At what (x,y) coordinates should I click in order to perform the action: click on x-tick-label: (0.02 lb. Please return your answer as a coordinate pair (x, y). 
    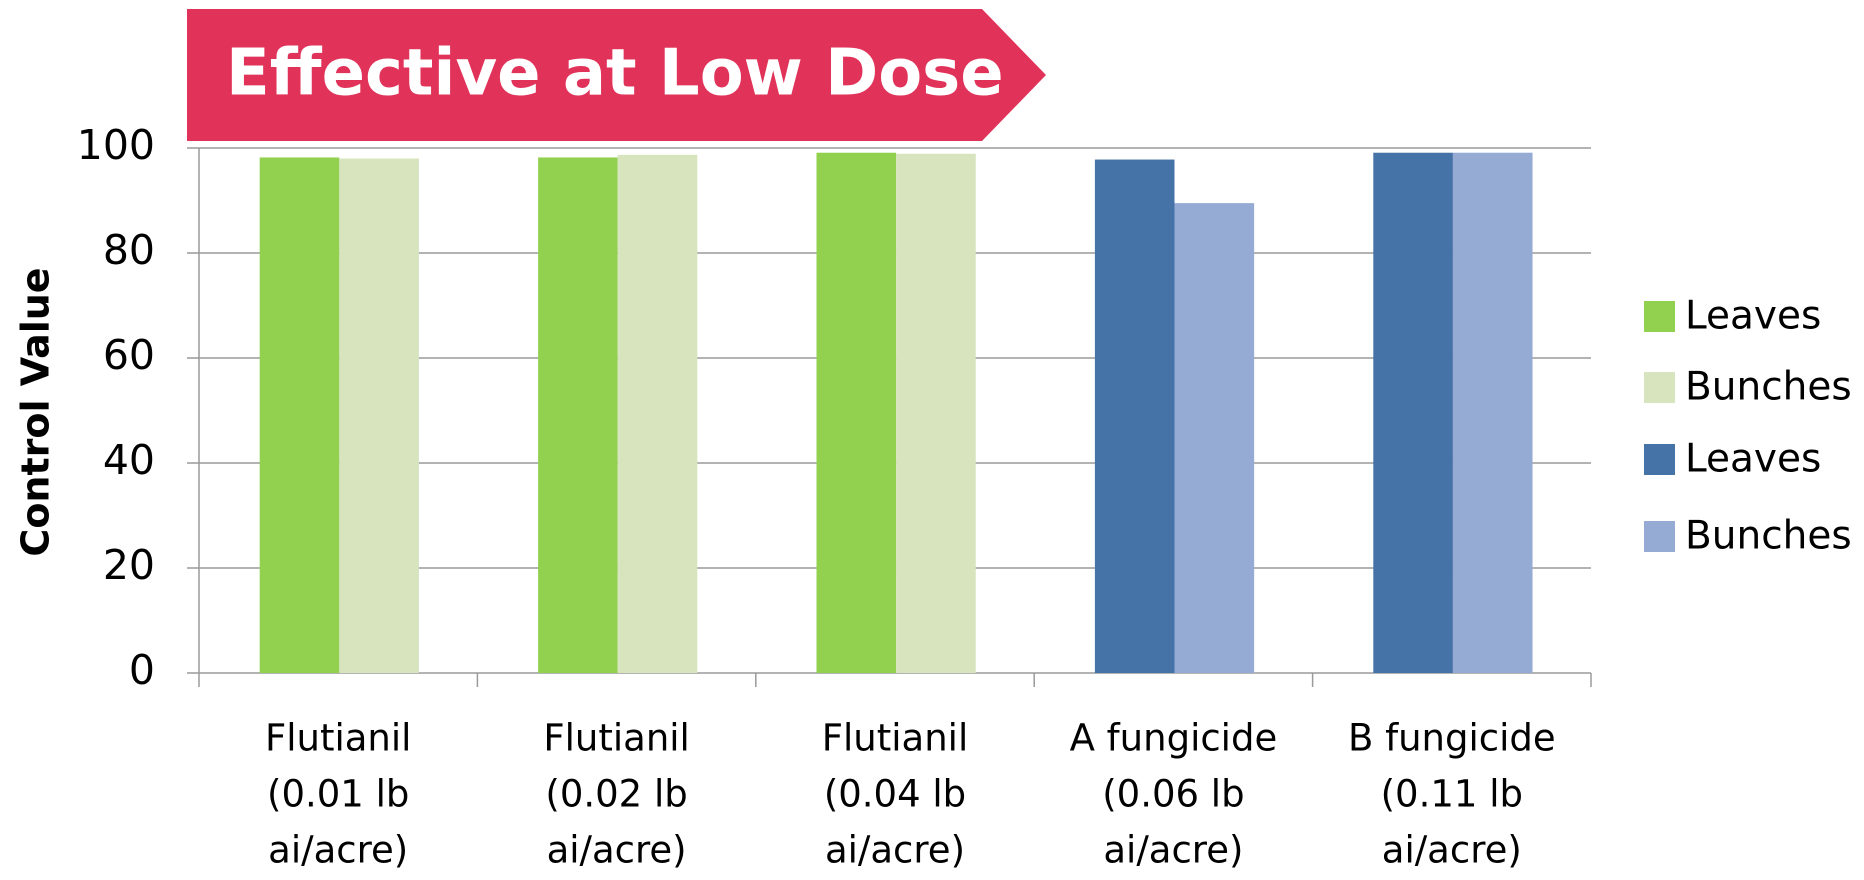
    Looking at the image, I should click on (616, 794).